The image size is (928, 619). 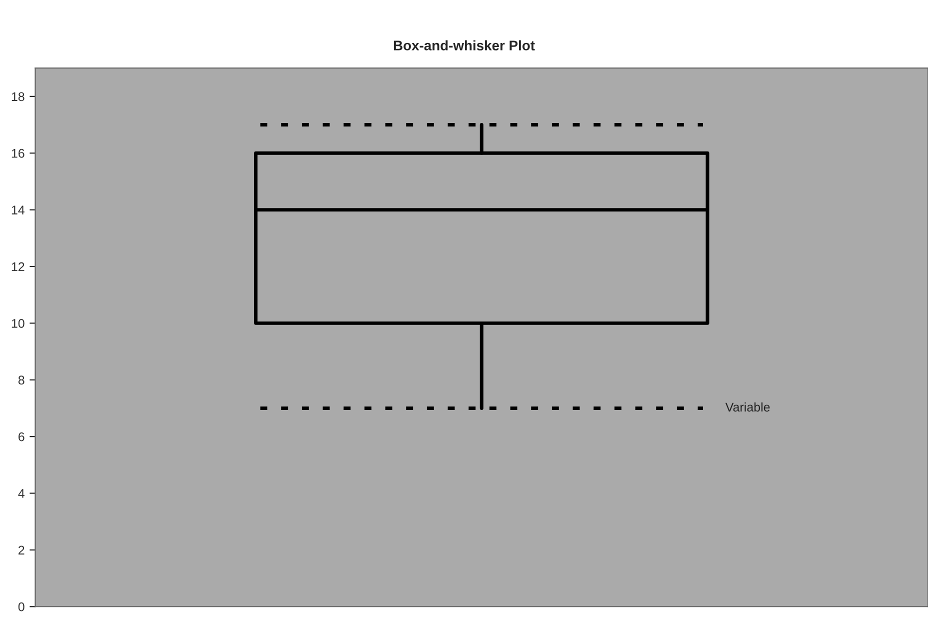 I want to click on y-tick-label: 8, so click(x=21, y=380).